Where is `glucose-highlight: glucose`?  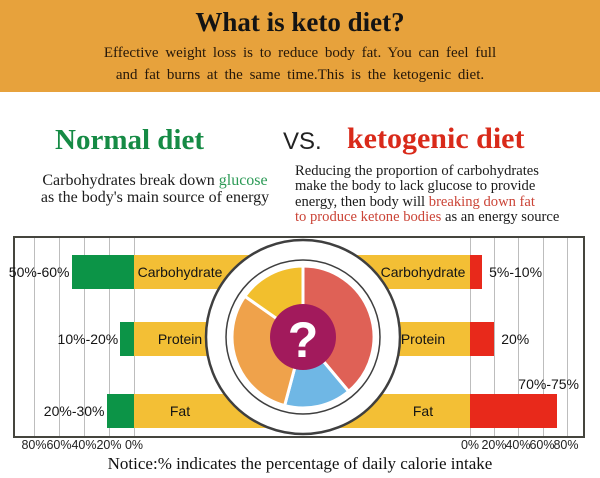
glucose-highlight: glucose is located at coordinates (243, 180).